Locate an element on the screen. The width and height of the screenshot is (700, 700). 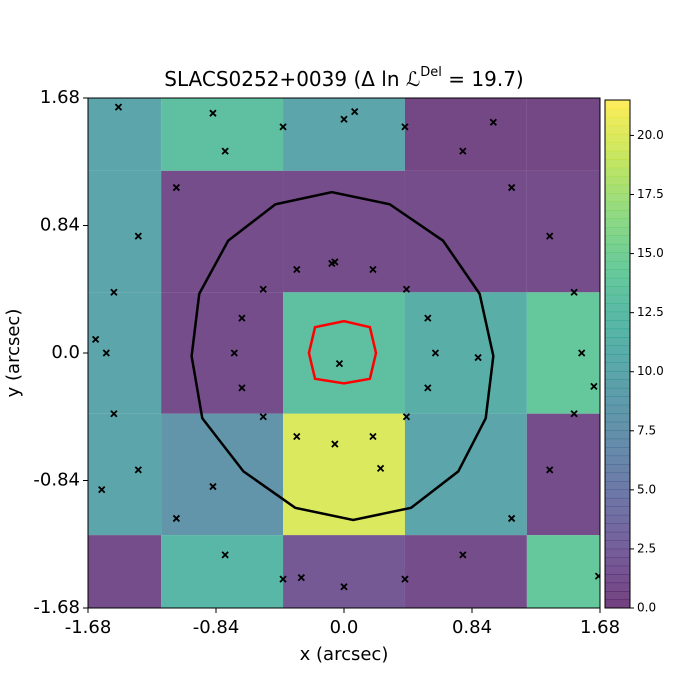
colorbar-tick-label: 15.0 is located at coordinates (650, 253).